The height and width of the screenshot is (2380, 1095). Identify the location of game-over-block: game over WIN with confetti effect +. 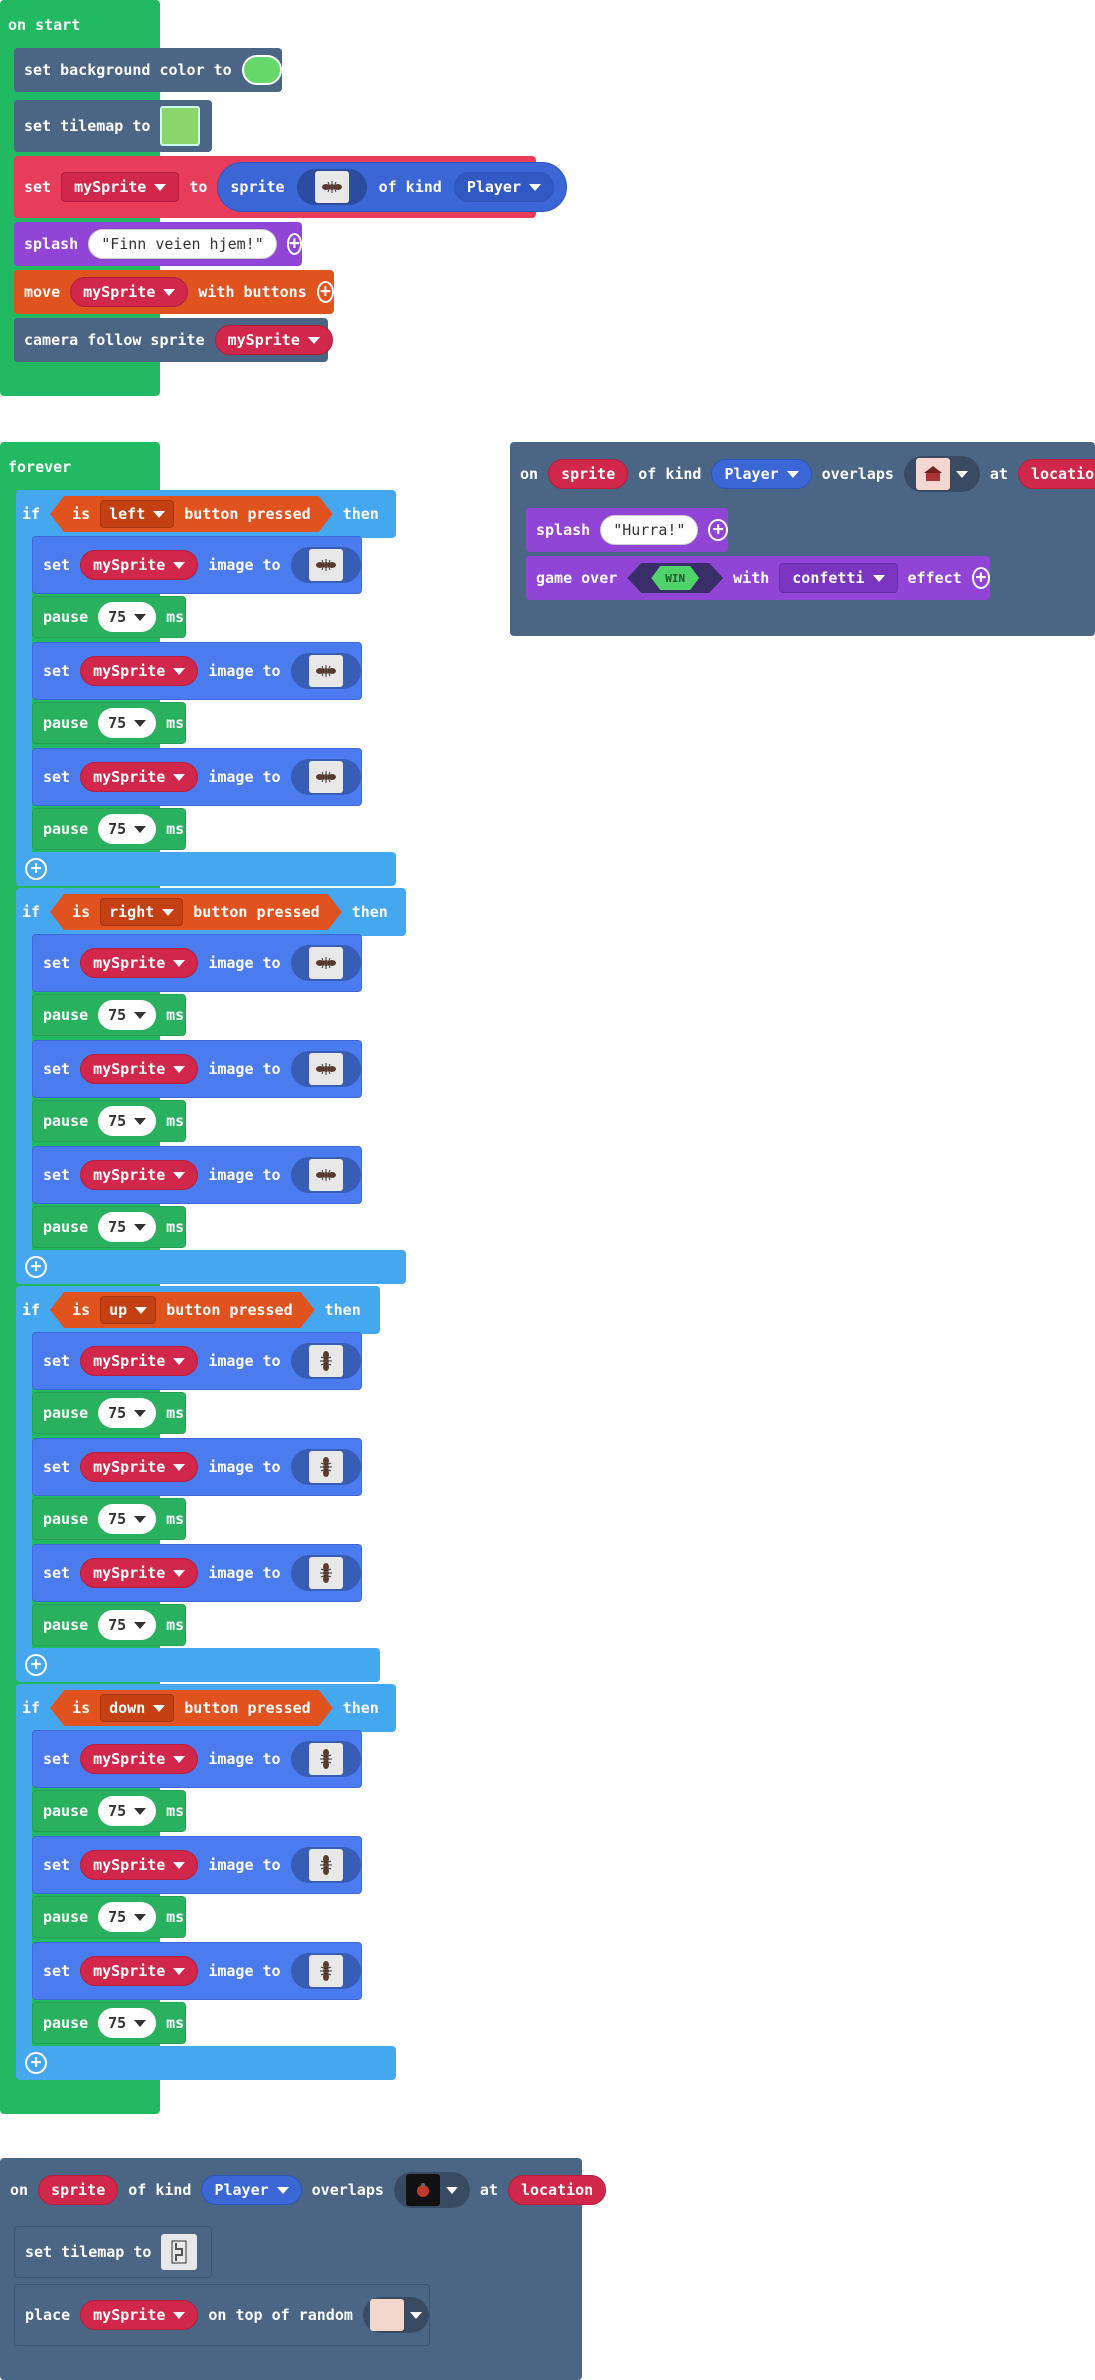
(758, 578).